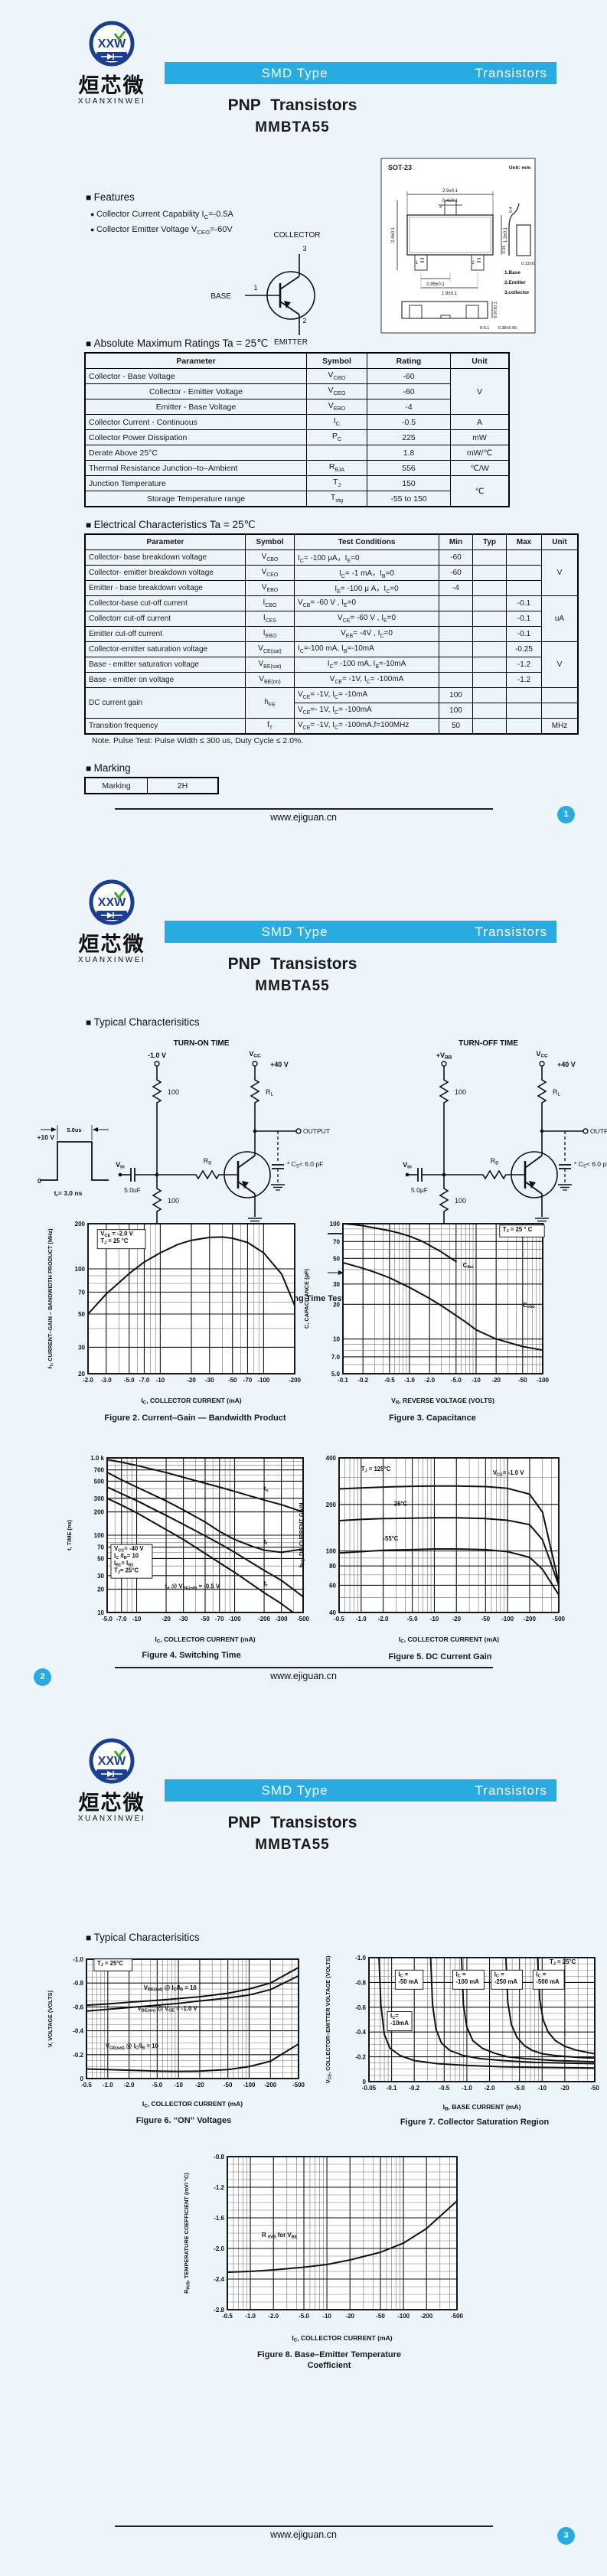 This screenshot has width=607, height=2576. What do you see at coordinates (376, 1469) in the screenshot?
I see `svg-text: TJ = 125°C` at bounding box center [376, 1469].